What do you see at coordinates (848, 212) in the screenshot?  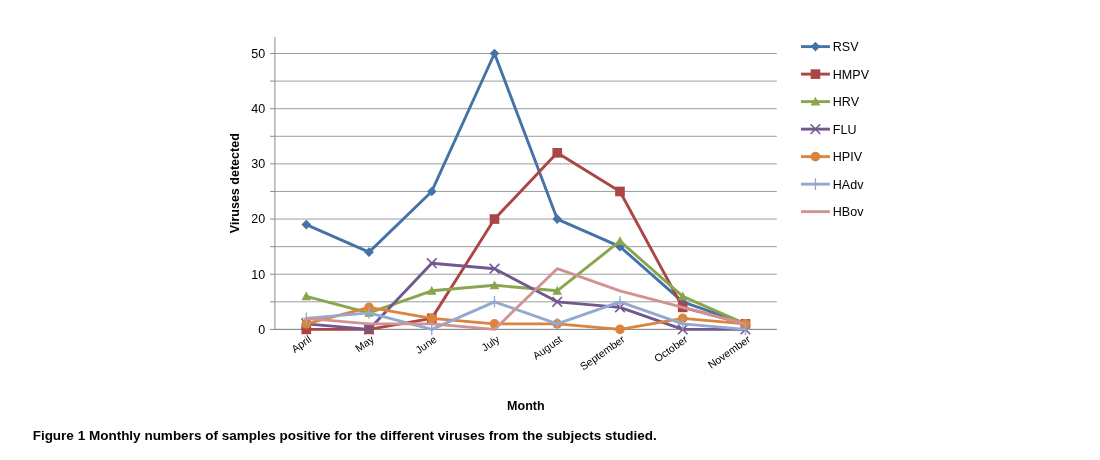 I see `legend-label: HBov` at bounding box center [848, 212].